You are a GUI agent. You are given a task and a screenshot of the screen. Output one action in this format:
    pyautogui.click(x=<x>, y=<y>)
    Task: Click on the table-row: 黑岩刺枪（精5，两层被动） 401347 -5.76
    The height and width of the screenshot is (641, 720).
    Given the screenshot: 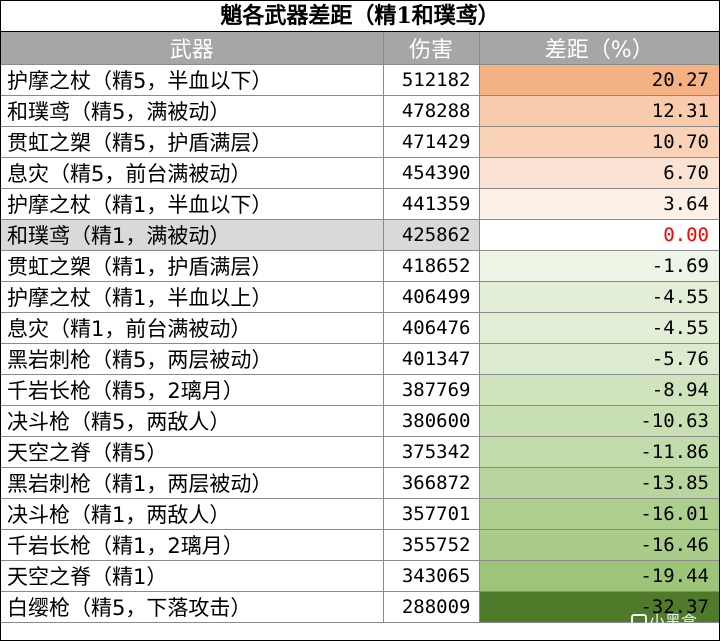 What is the action you would take?
    pyautogui.click(x=360, y=359)
    